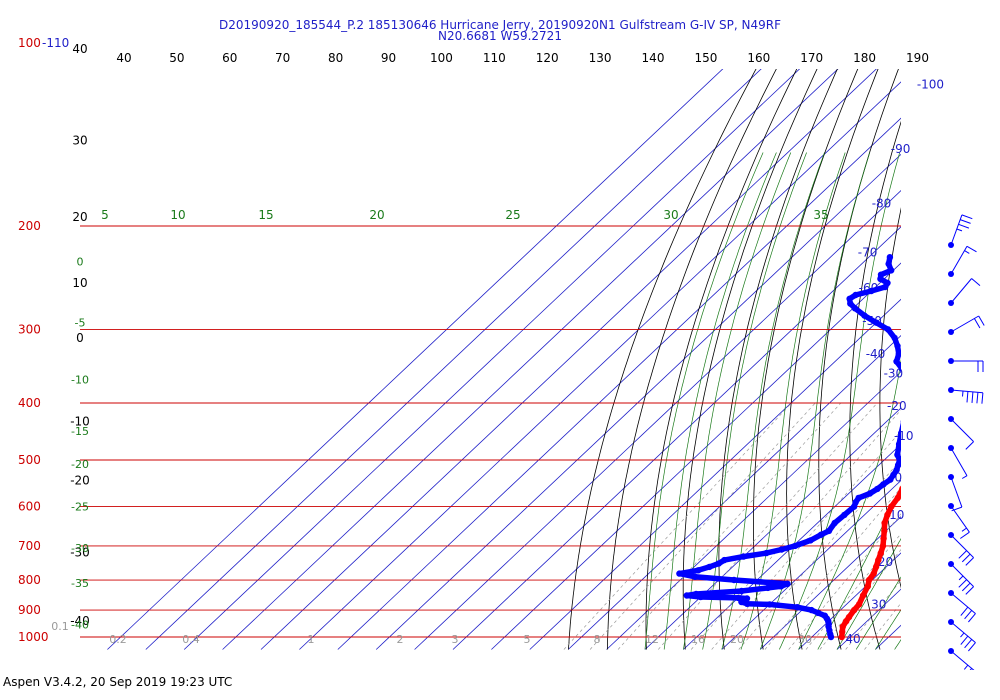  Describe the element at coordinates (698, 639) in the screenshot. I see `mixing-ratio-label: 16` at that location.